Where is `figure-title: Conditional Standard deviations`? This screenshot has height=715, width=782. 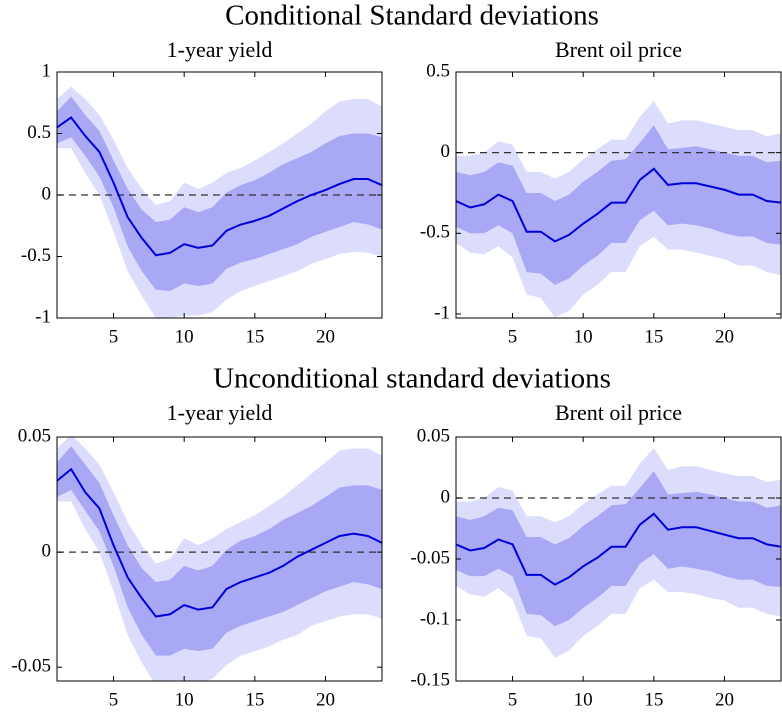 figure-title: Conditional Standard deviations is located at coordinates (412, 16).